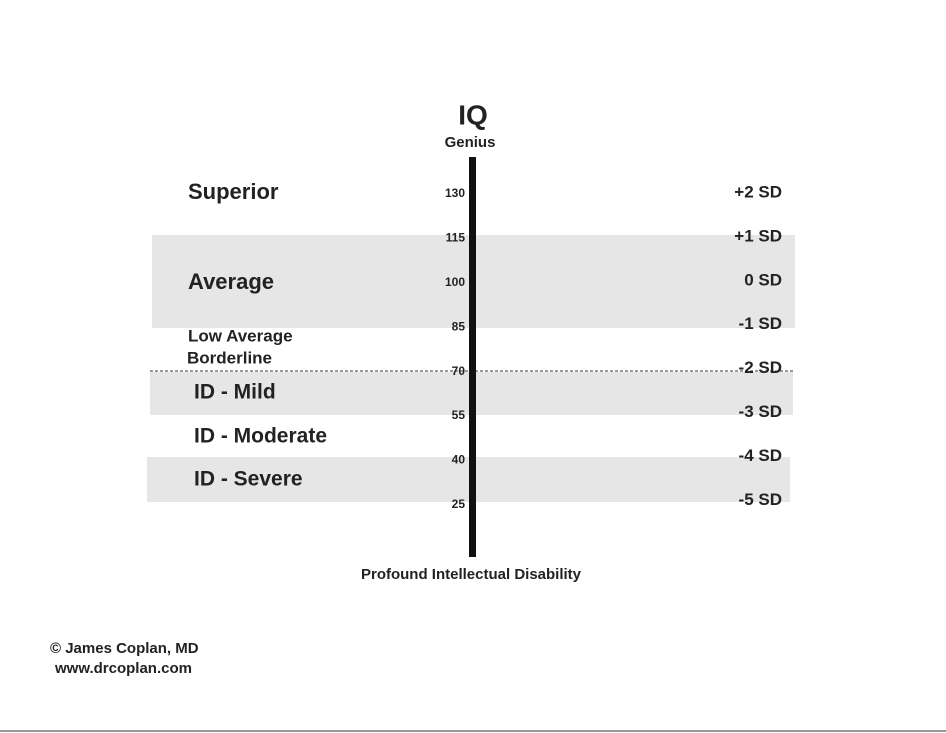  I want to click on iq-tick-label: 85, so click(459, 326).